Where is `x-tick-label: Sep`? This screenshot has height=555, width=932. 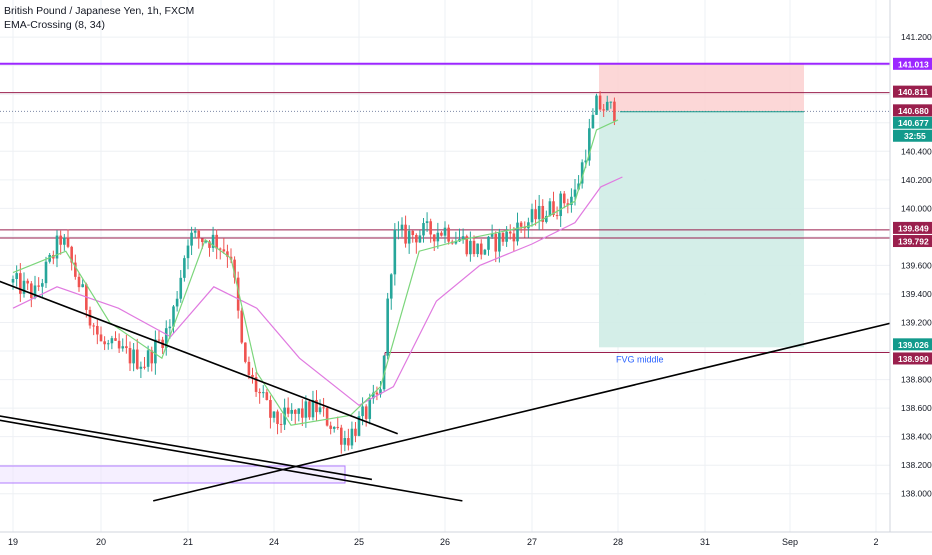
x-tick-label: Sep is located at coordinates (790, 542).